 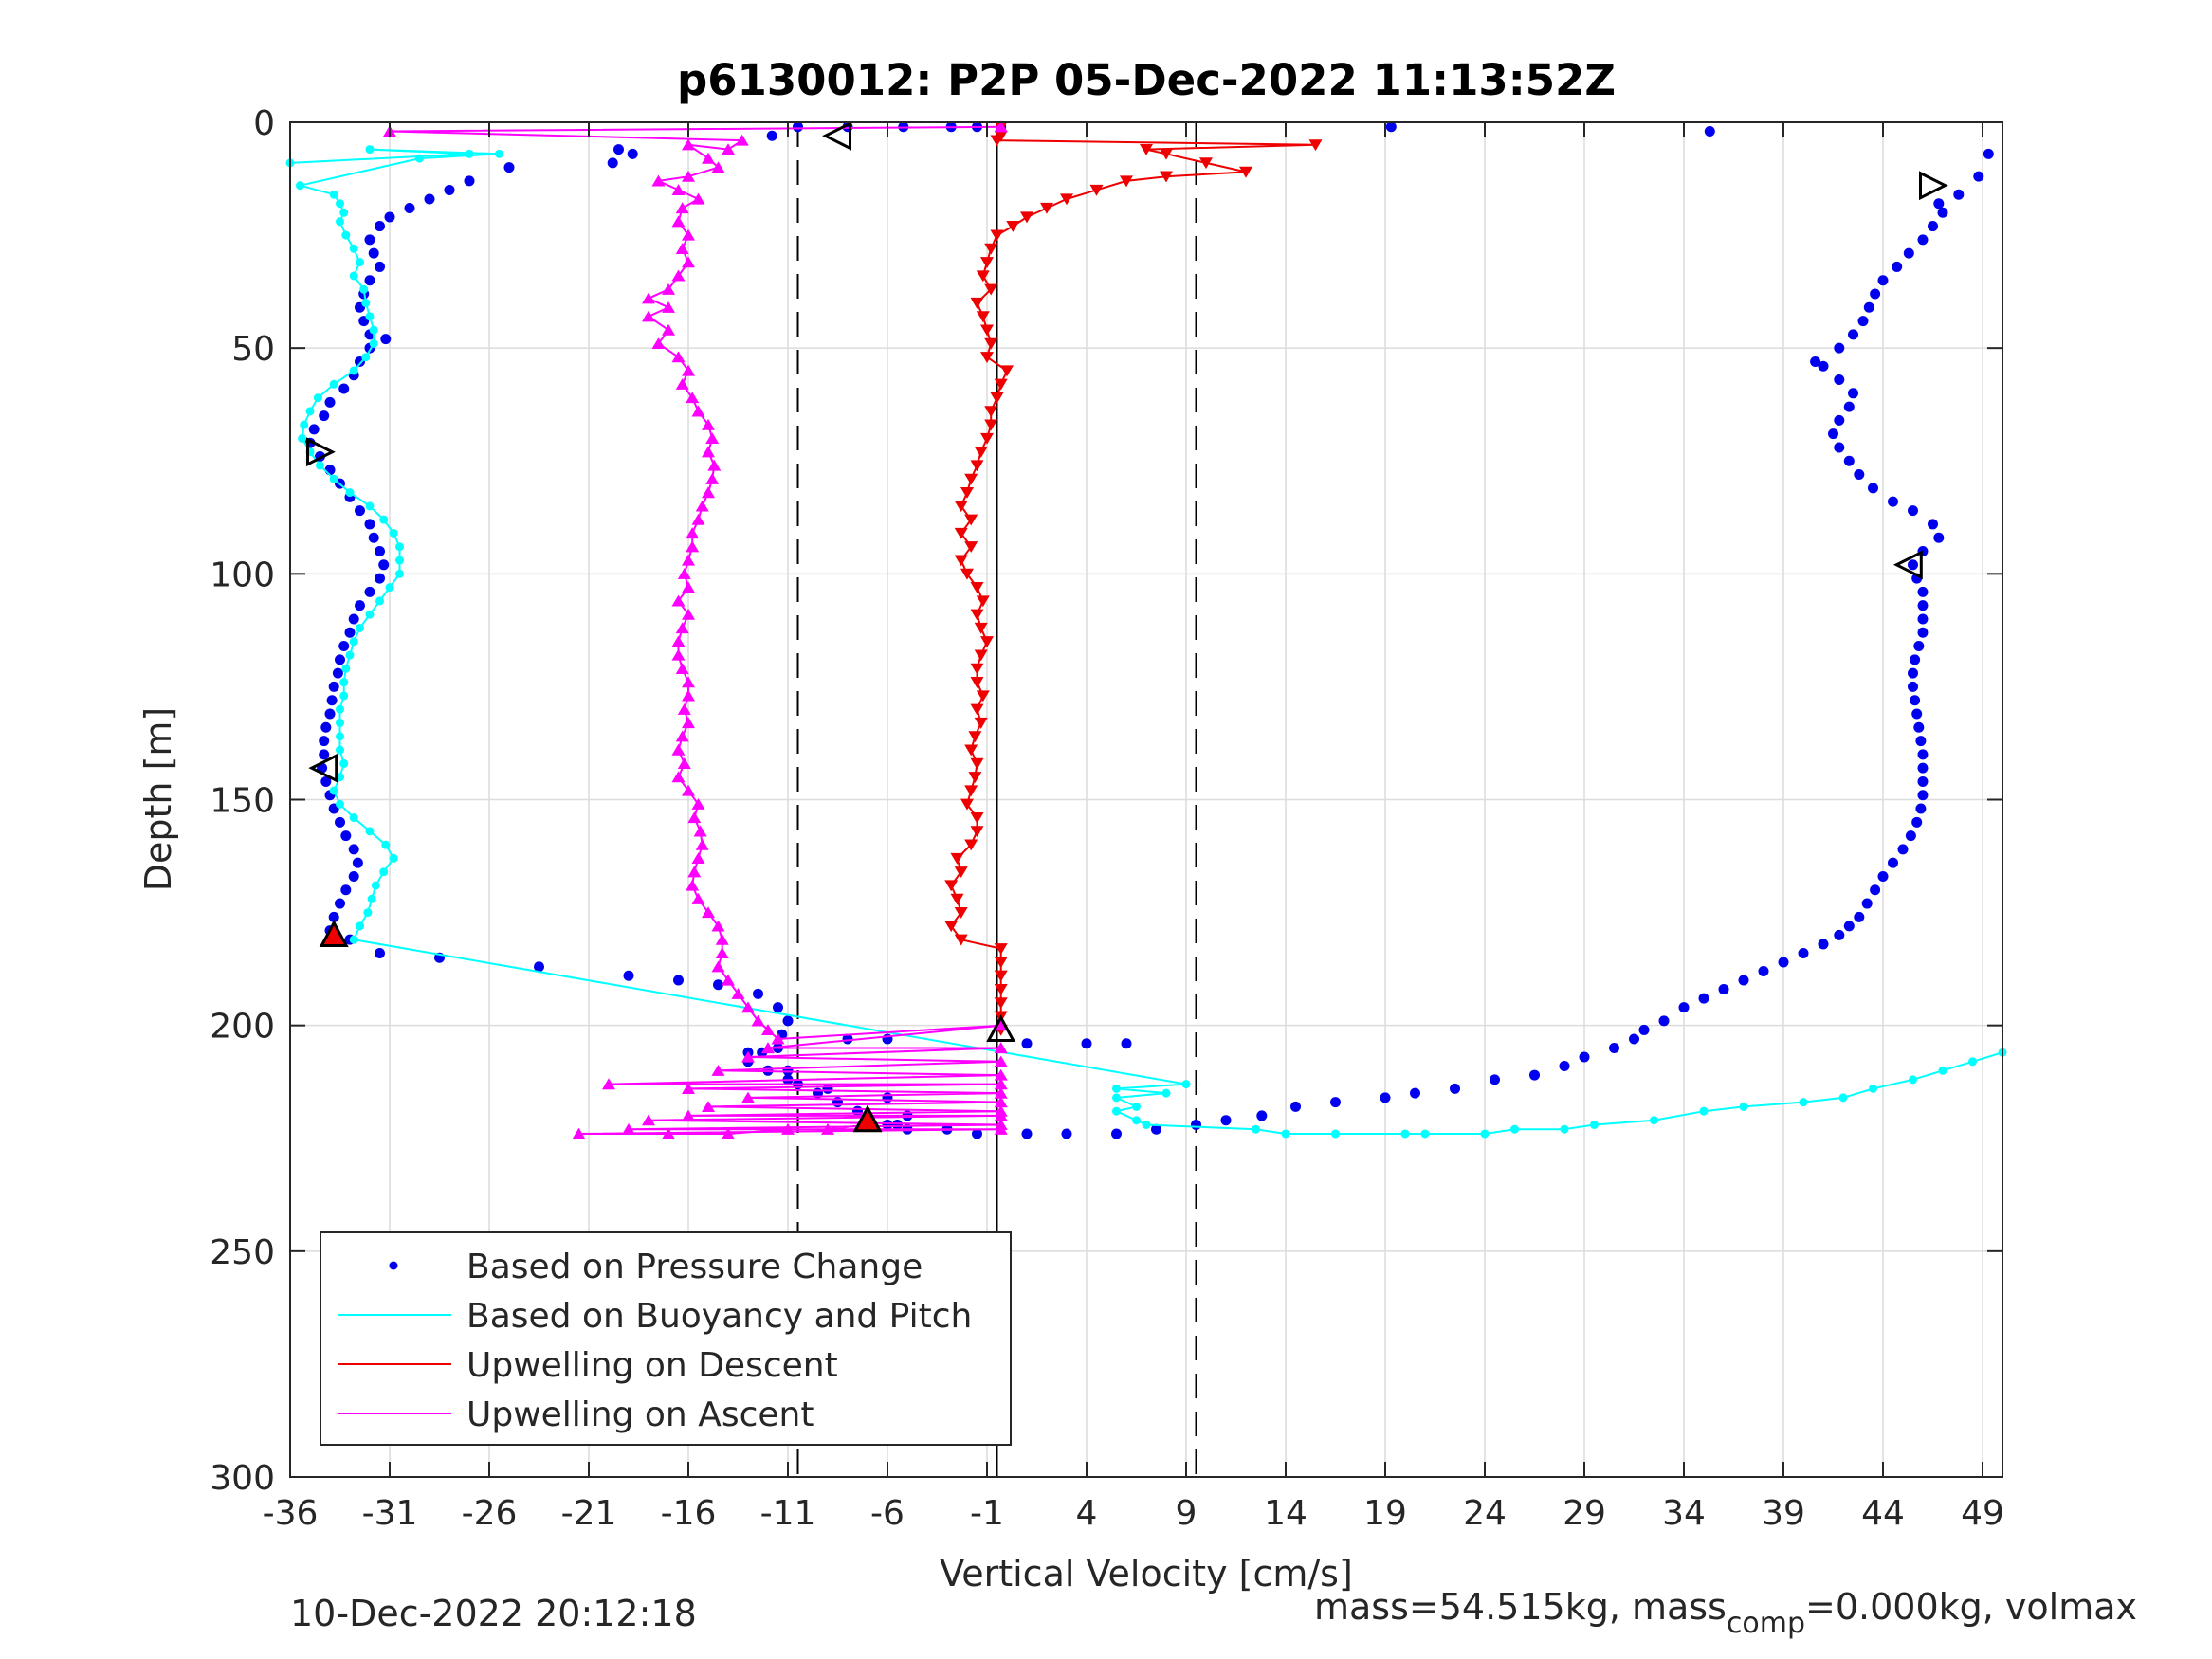 I want to click on footer-timestamp: 10-Dec-2022 20:12:18, so click(x=493, y=1613).